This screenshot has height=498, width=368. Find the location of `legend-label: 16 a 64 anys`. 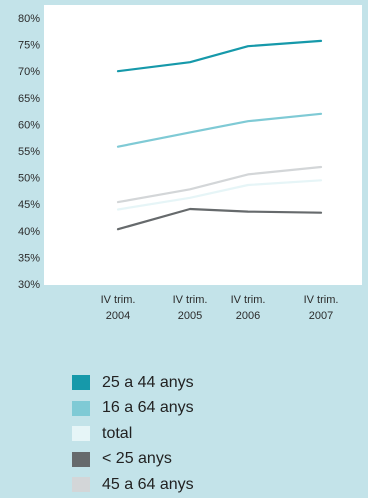

legend-label: 16 a 64 anys is located at coordinates (148, 408).